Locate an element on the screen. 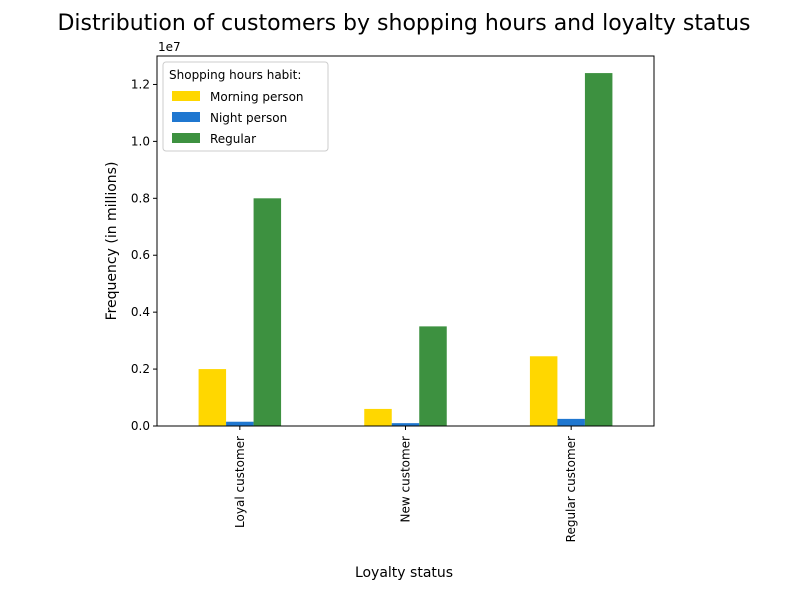 The height and width of the screenshot is (589, 809). x-tick-label: Regular customer is located at coordinates (571, 489).